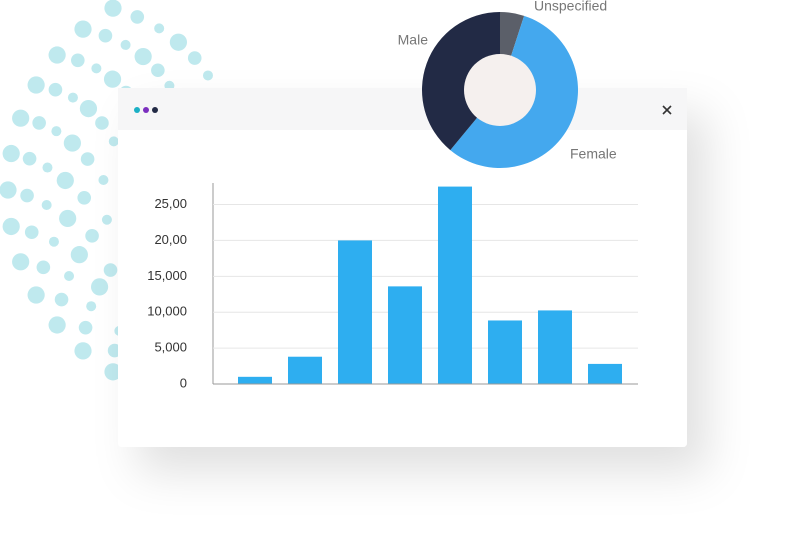 The height and width of the screenshot is (550, 800). What do you see at coordinates (460, 81) in the screenshot?
I see `donut-slice` at bounding box center [460, 81].